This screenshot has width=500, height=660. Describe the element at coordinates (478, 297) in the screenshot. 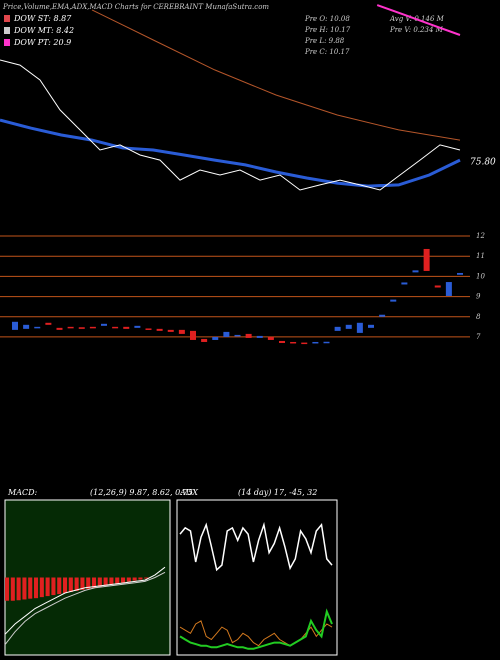

I see `y-tick-label: 9` at that location.